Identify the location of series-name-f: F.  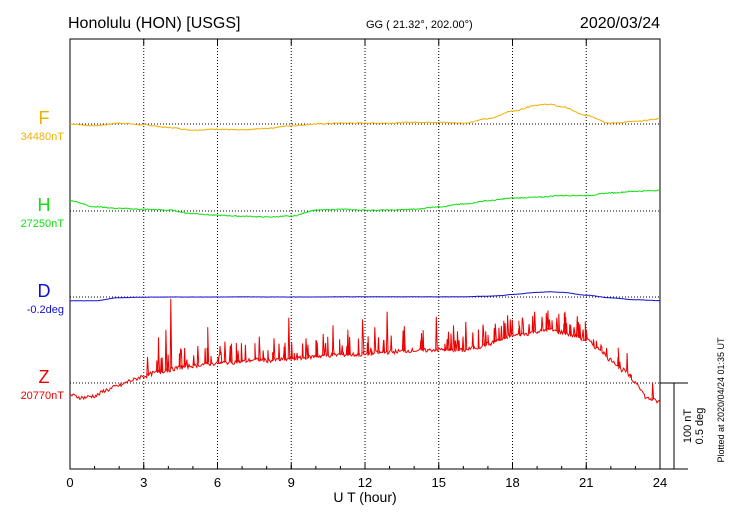
(44, 118).